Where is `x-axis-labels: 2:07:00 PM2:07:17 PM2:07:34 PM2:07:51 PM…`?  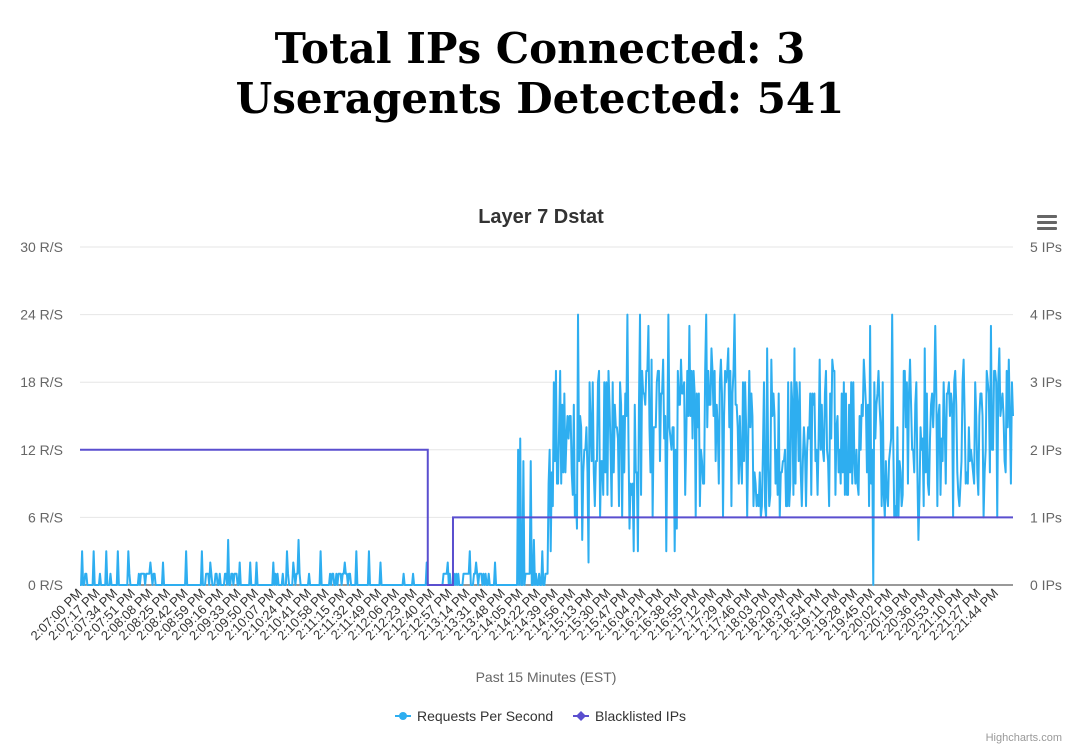
x-axis-labels: 2:07:00 PM2:07:17 PM2:07:34 PM2:07:51 PM… is located at coordinates (514, 615).